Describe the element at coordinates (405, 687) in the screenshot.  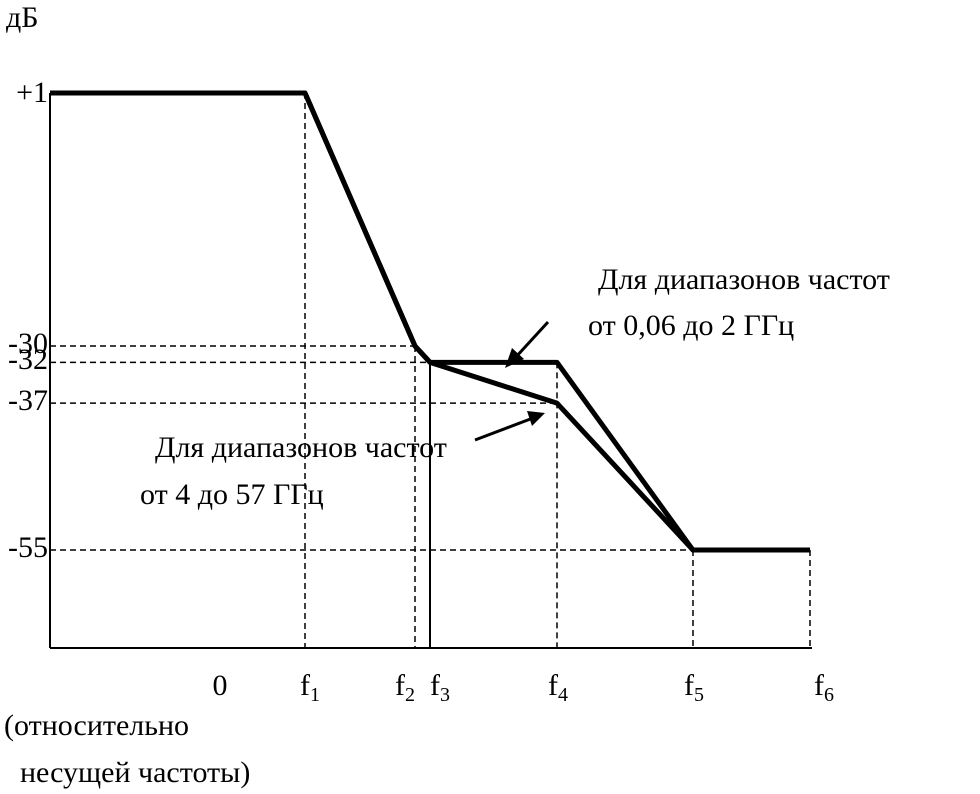
I see `x-tick-label: f2` at that location.